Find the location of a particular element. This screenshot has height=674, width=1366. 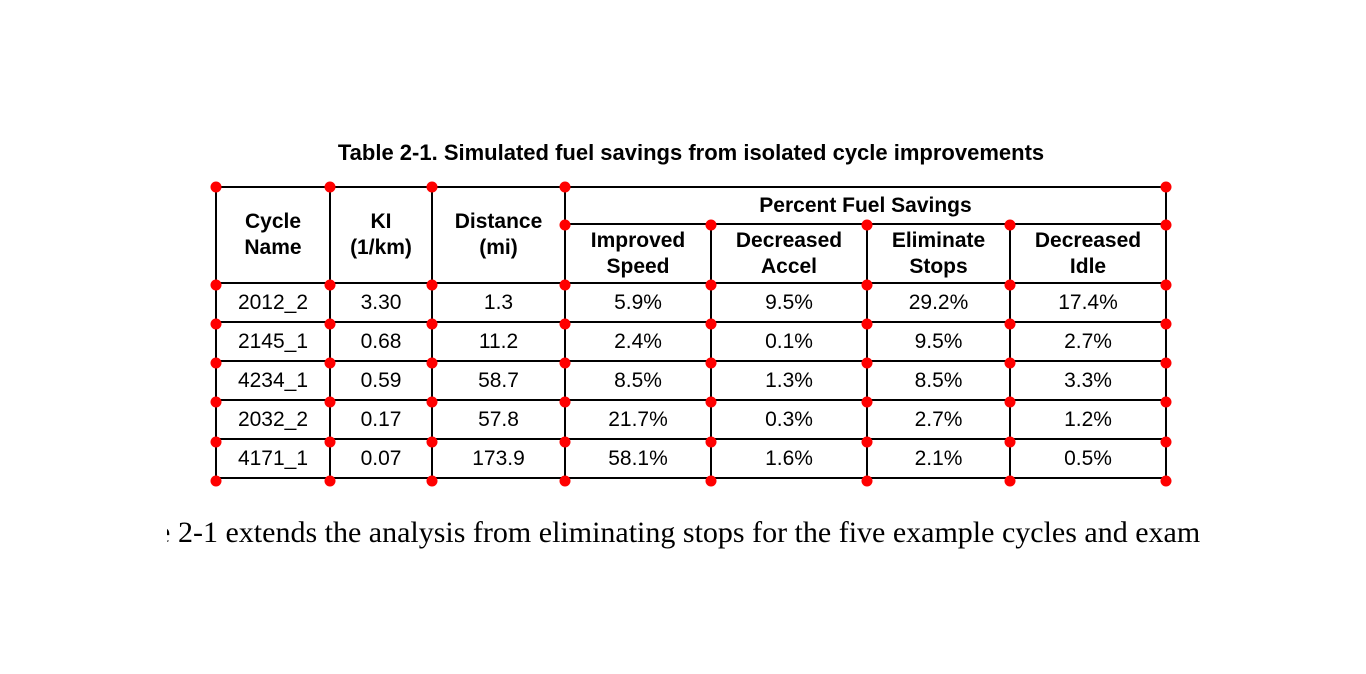

header-line: (mi) is located at coordinates (498, 247).